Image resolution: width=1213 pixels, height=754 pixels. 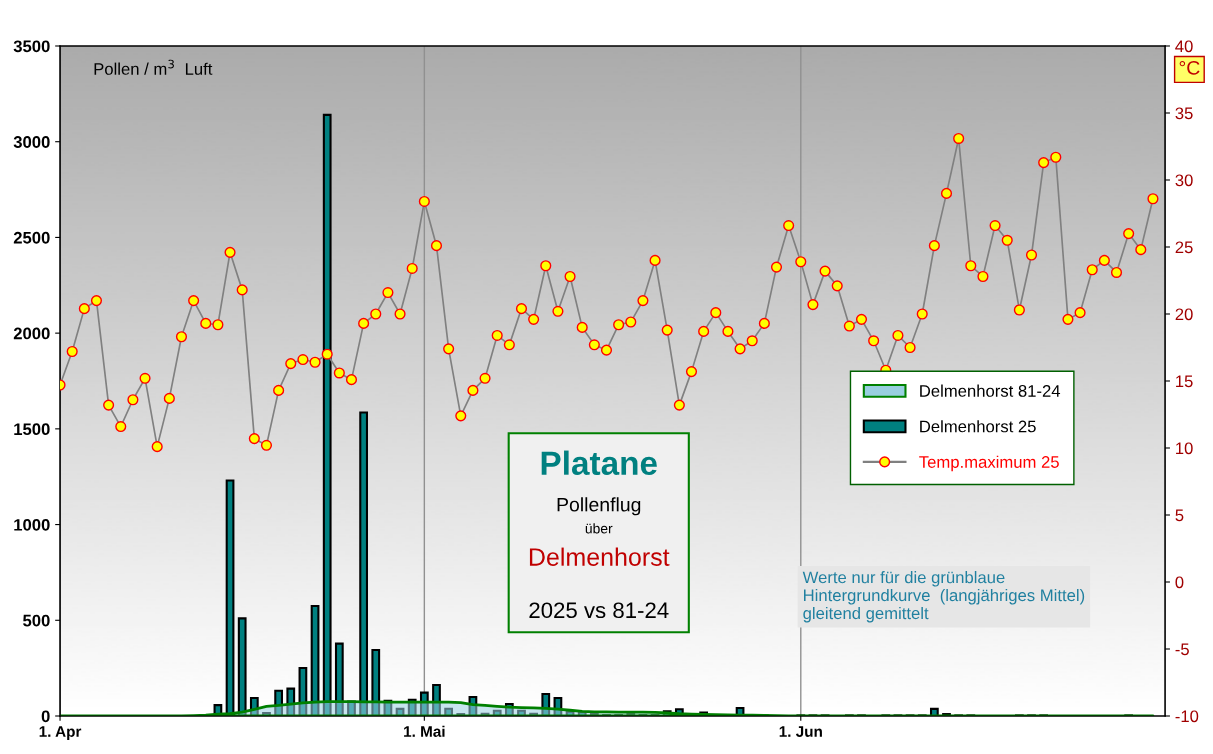 I want to click on y2-tick-label: 10, so click(x=1184, y=448).